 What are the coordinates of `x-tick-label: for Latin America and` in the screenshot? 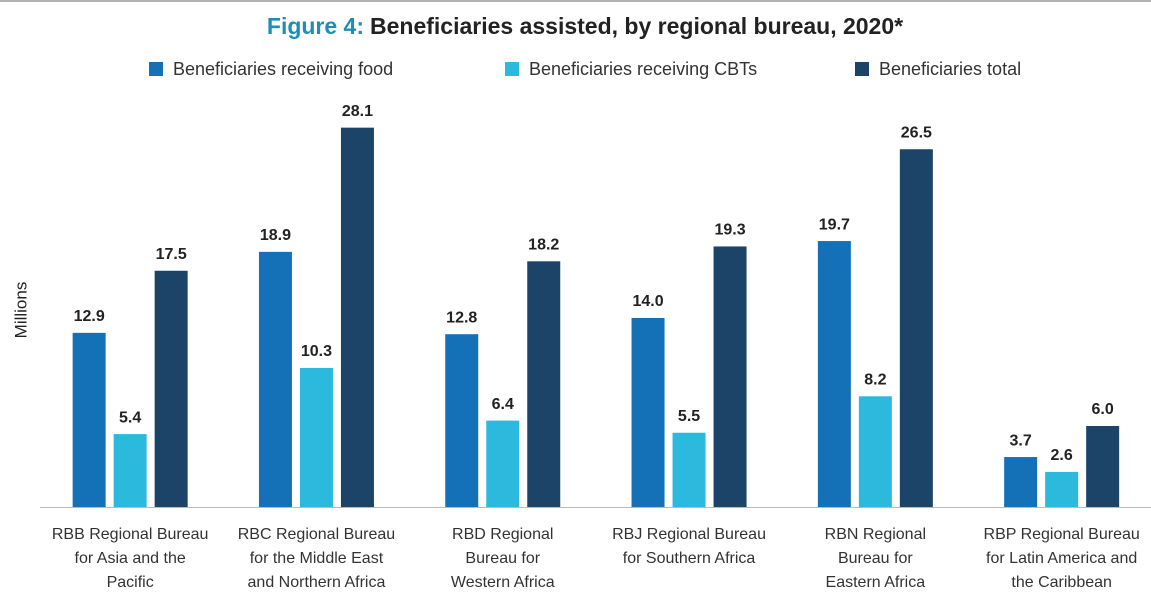 It's located at (1061, 558).